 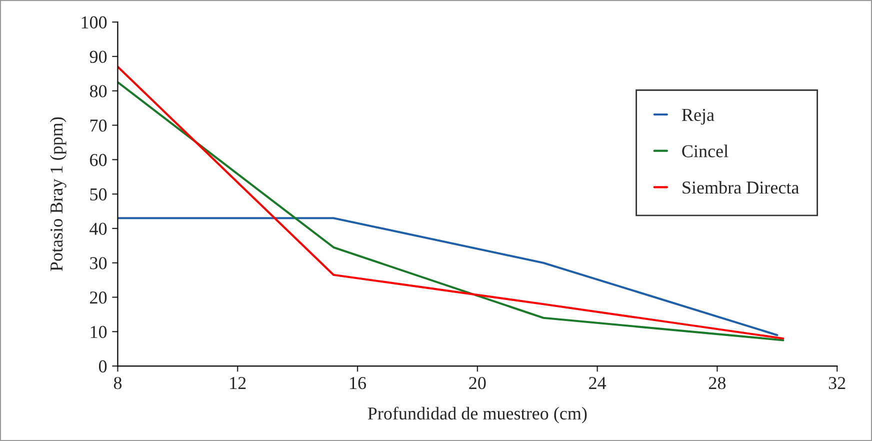 I want to click on legend-label: Reja, so click(x=698, y=116).